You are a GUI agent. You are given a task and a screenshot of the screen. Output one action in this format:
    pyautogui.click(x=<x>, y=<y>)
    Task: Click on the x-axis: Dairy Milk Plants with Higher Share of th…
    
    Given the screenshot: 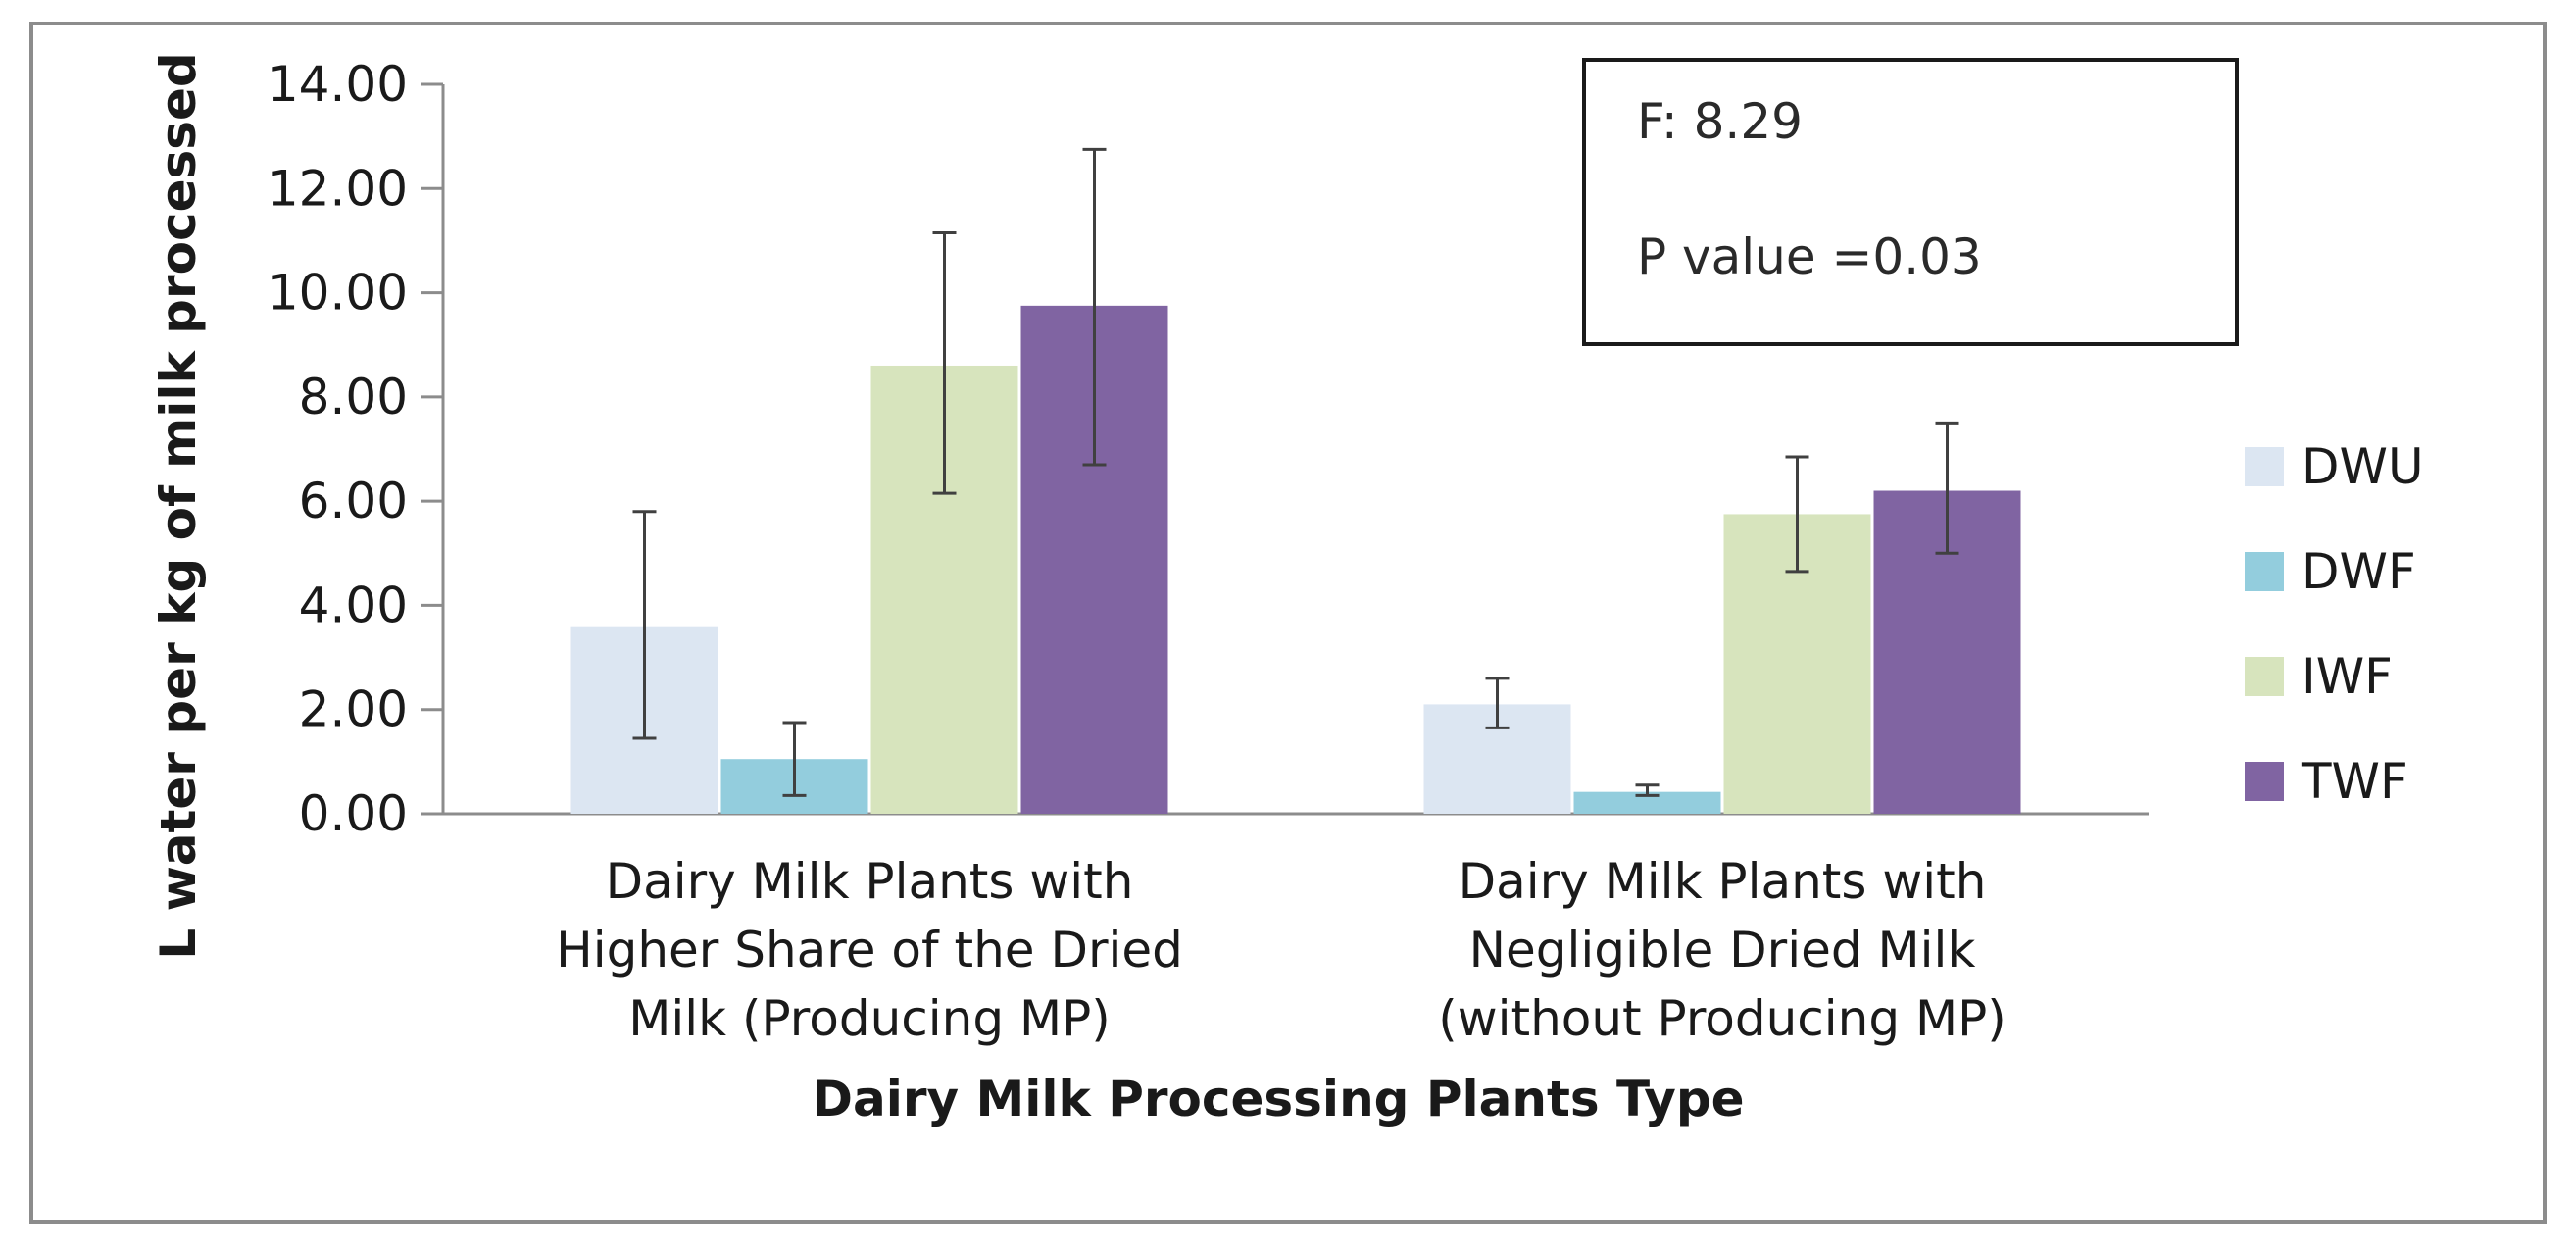 What is the action you would take?
    pyautogui.click(x=1296, y=929)
    